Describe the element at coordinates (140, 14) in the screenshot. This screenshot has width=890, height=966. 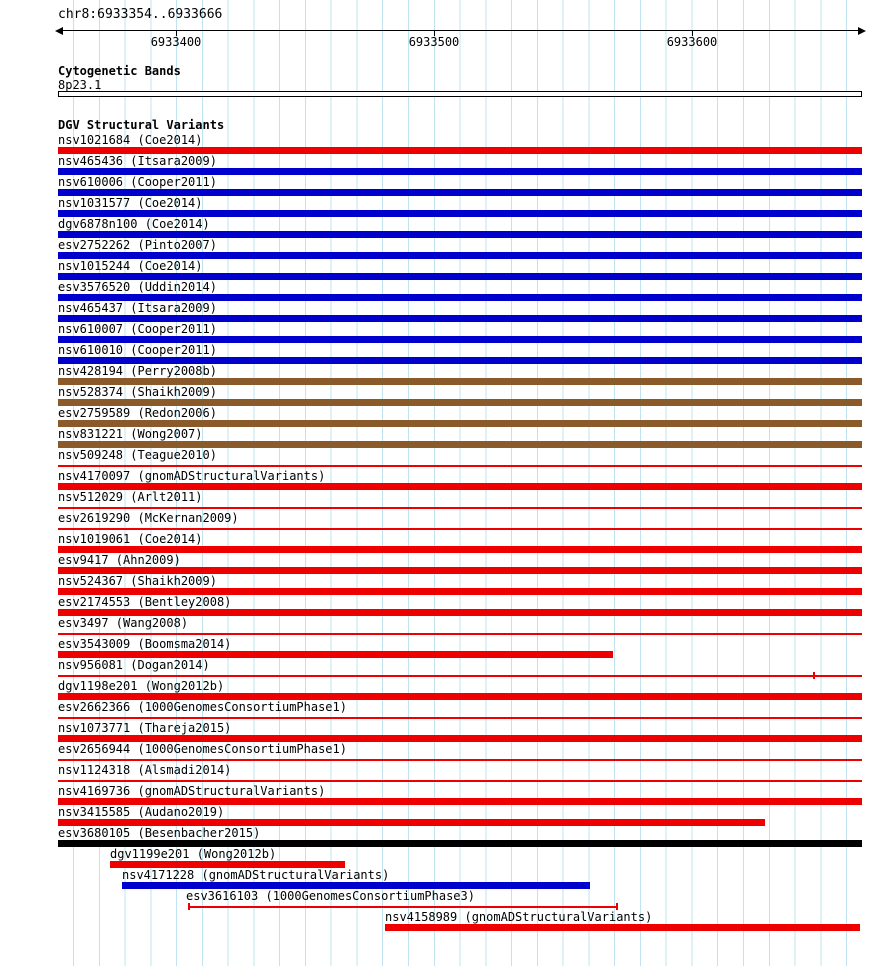
I see `position-title: chr8:6933354..6933666` at that location.